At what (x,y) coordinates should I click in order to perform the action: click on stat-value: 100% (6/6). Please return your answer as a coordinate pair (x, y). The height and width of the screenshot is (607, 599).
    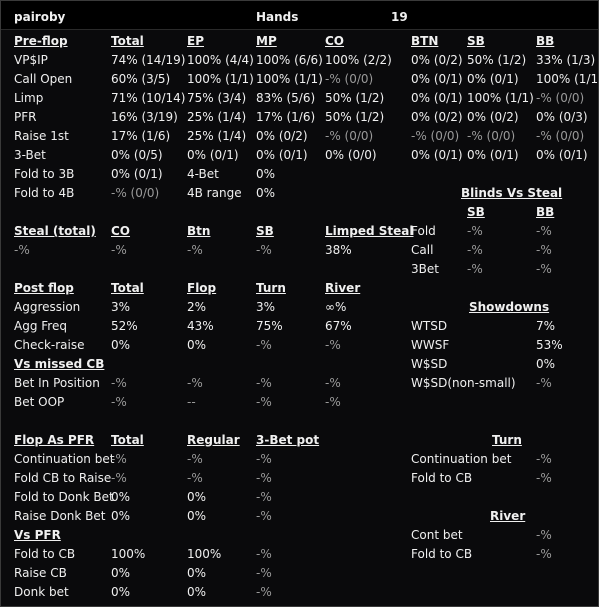
    Looking at the image, I should click on (289, 60).